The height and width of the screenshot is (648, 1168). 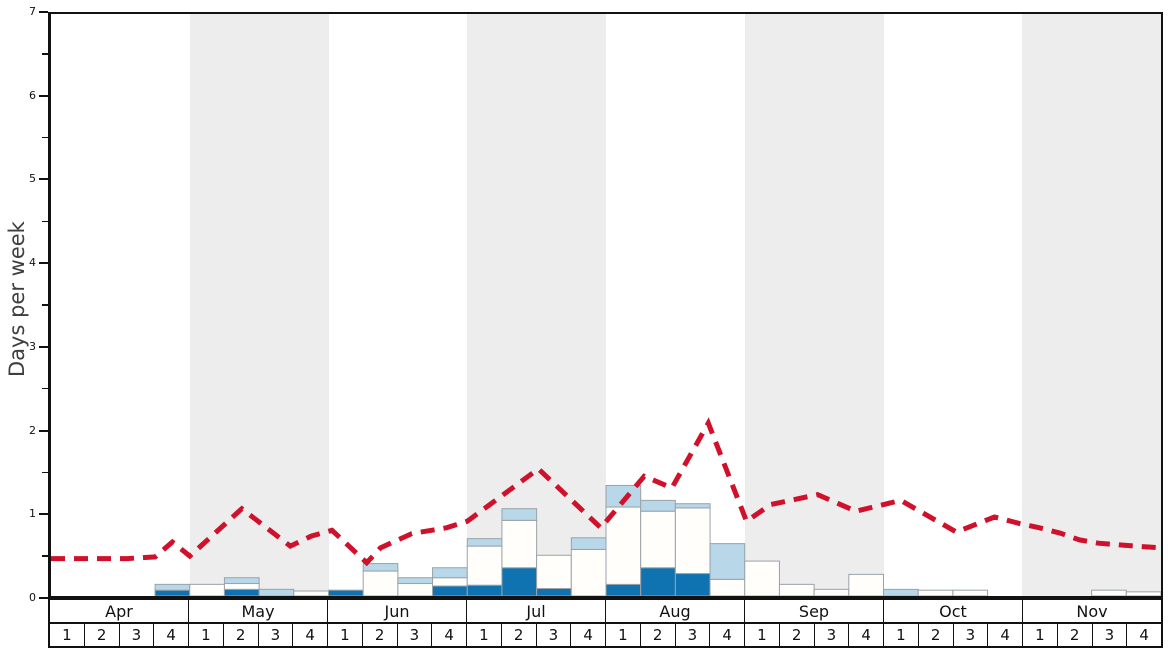 What do you see at coordinates (310, 635) in the screenshot?
I see `week-label-may-4: 4` at bounding box center [310, 635].